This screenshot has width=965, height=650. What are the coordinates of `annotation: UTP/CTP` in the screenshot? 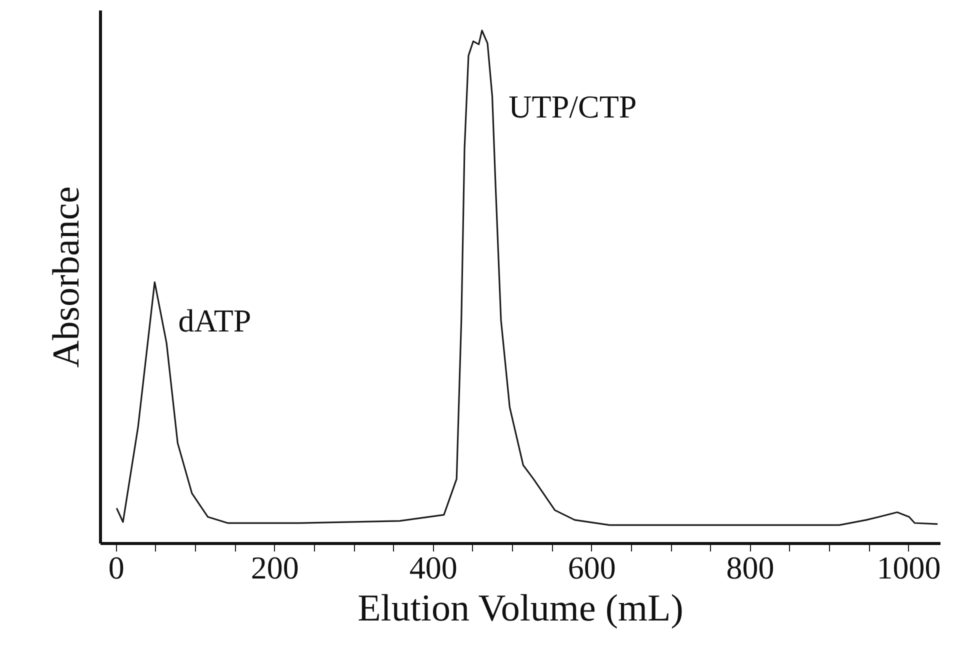 It's located at (572, 106).